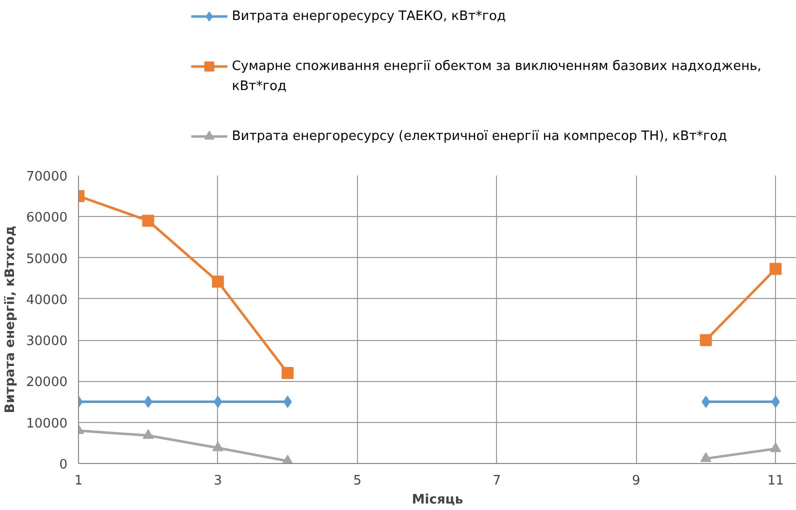 The image size is (796, 510). I want to click on x-tick-label: 11, so click(775, 481).